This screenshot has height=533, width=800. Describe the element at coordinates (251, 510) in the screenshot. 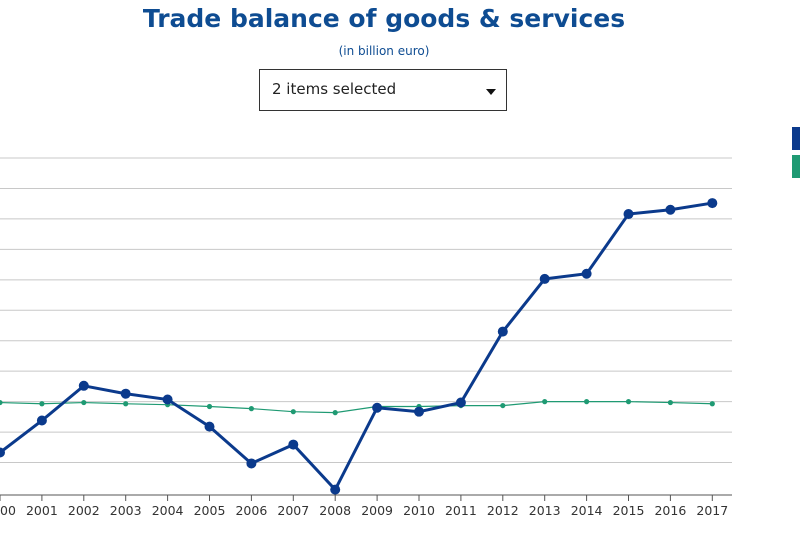

I see `x-tick-label: 2006` at that location.